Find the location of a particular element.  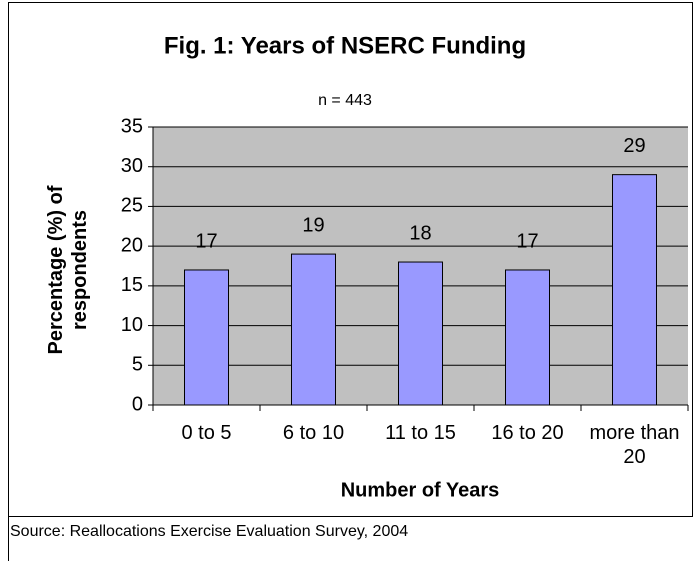

x-tick-label-box: 16 to 20 is located at coordinates (527, 433).